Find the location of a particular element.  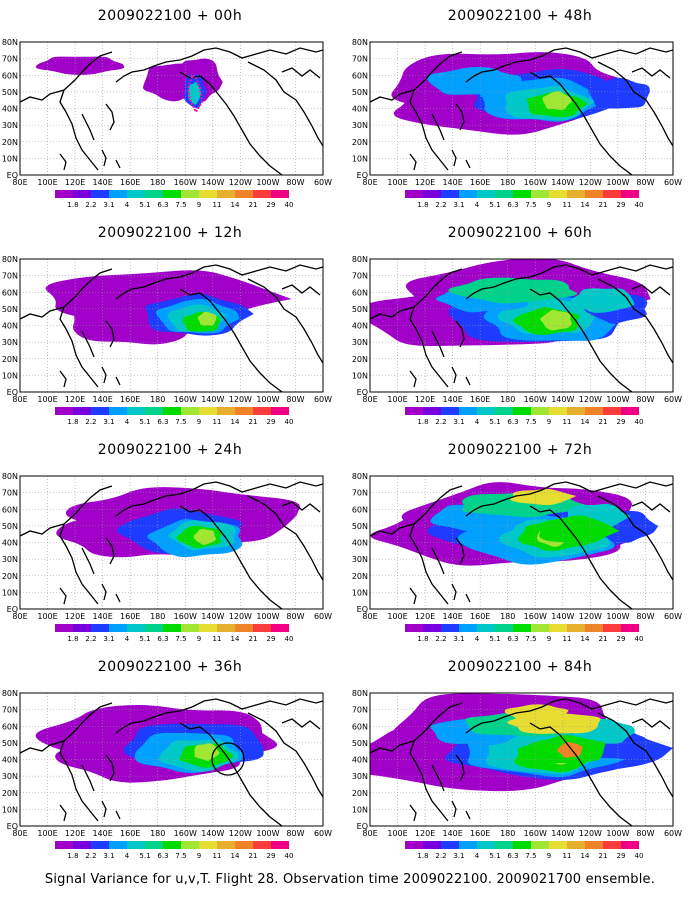

latitude-label: EQ is located at coordinates (12, 609).